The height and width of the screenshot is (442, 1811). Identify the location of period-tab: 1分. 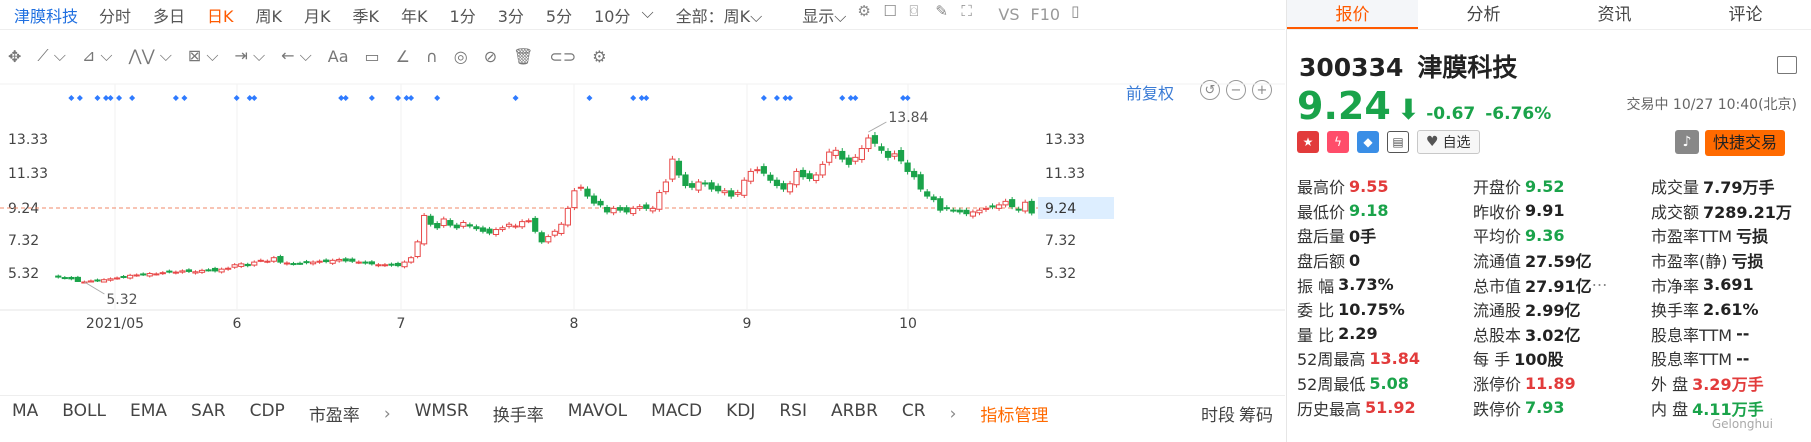
(462, 16).